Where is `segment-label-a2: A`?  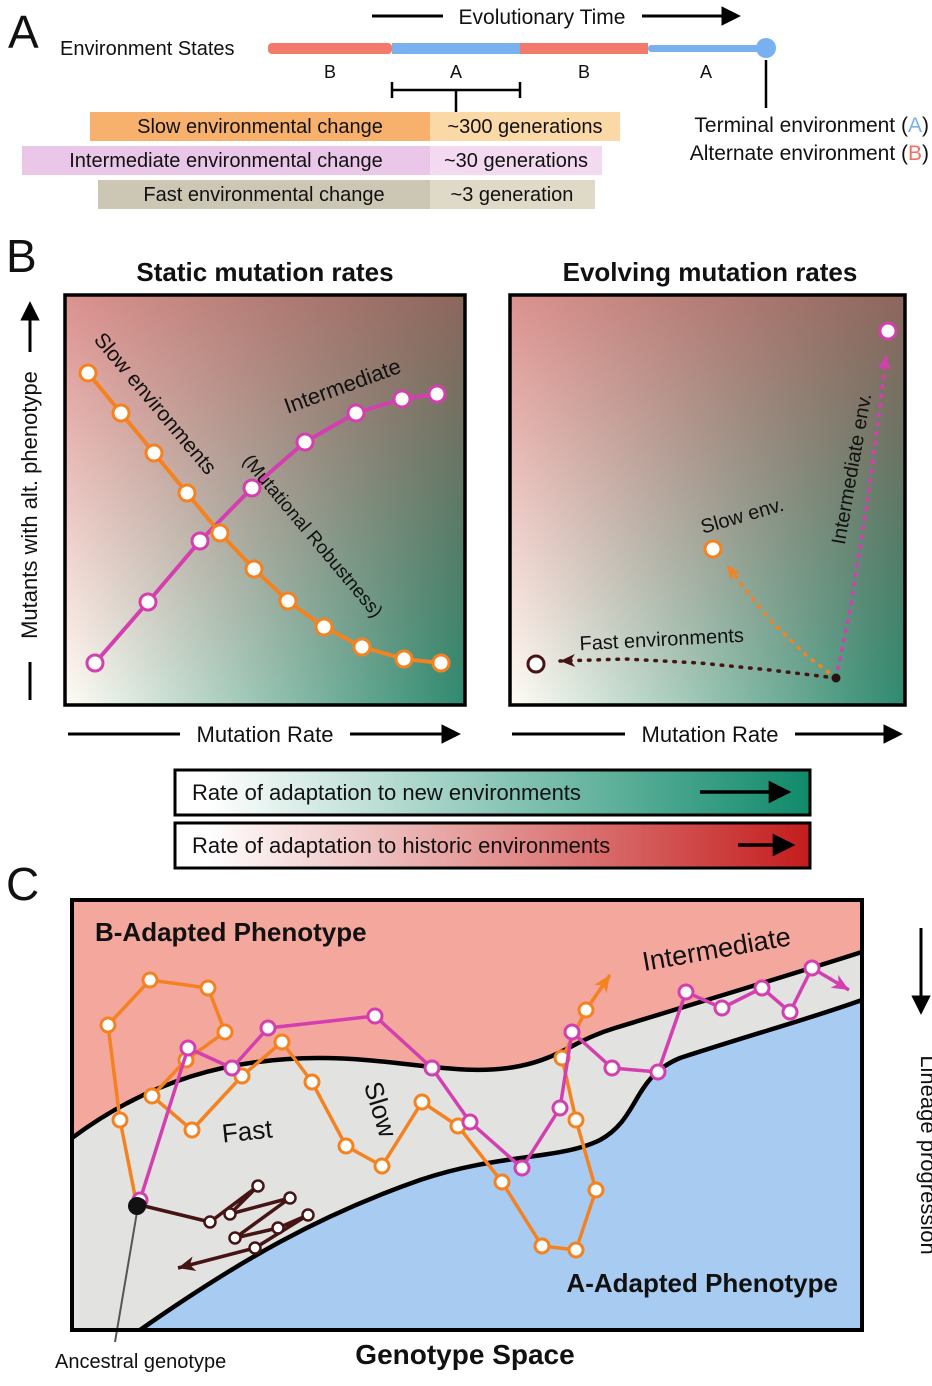 segment-label-a2: A is located at coordinates (706, 72).